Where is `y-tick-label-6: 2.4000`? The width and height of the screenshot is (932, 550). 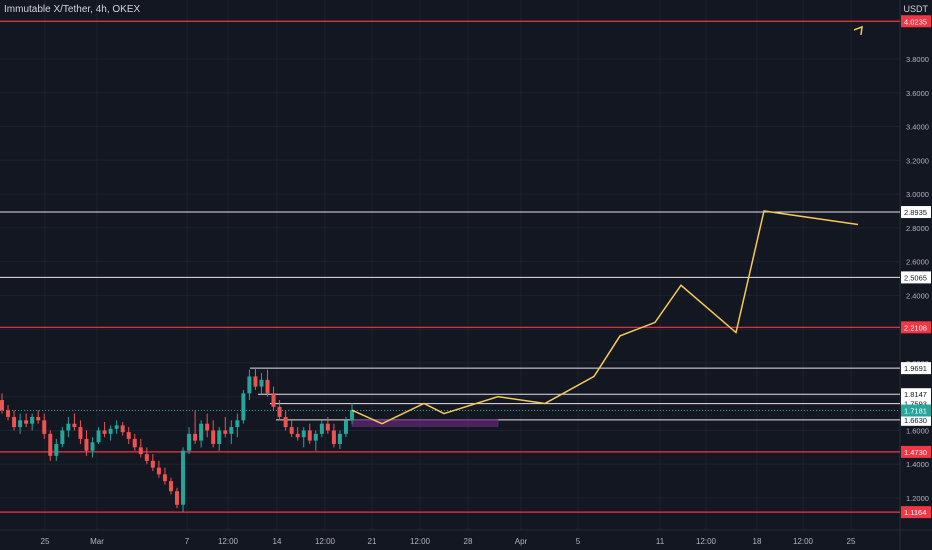
y-tick-label-6: 2.4000 is located at coordinates (917, 295).